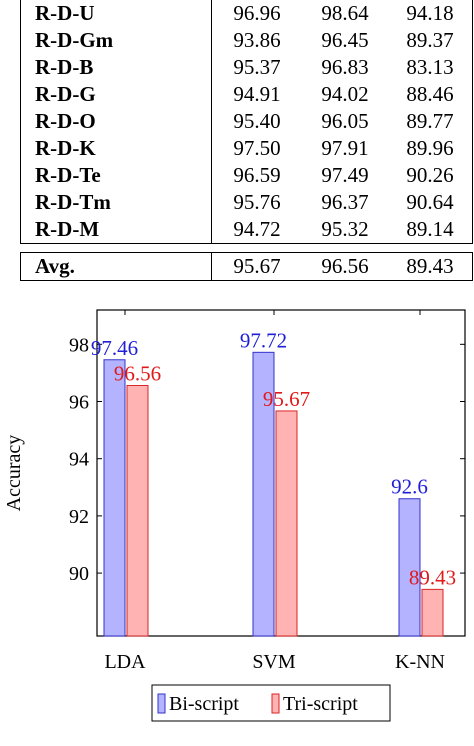  I want to click on accuracy-cell: 89.96, so click(430, 148).